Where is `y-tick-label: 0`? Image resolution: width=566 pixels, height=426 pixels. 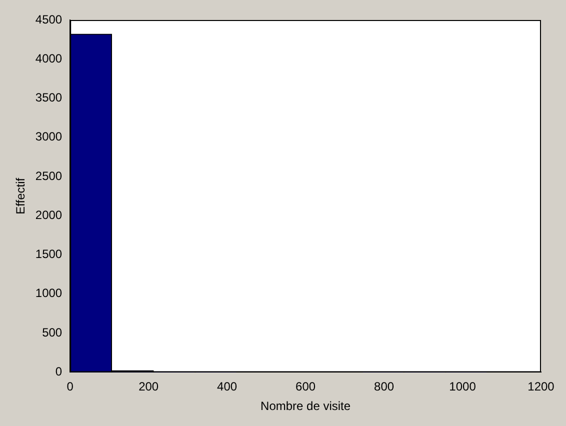
y-tick-label: 0 is located at coordinates (58, 371).